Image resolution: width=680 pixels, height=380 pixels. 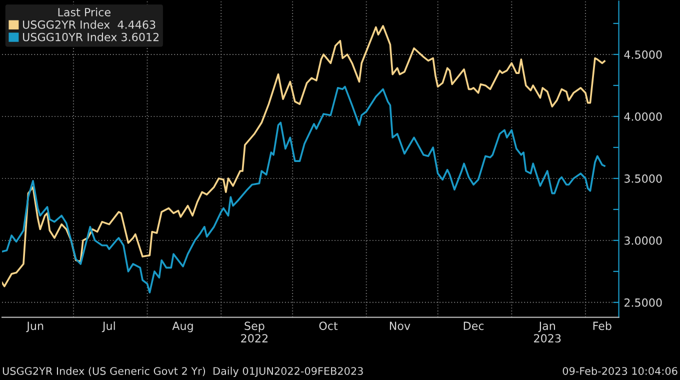 What do you see at coordinates (547, 332) in the screenshot?
I see `x-tick-label: Jan 2023` at bounding box center [547, 332].